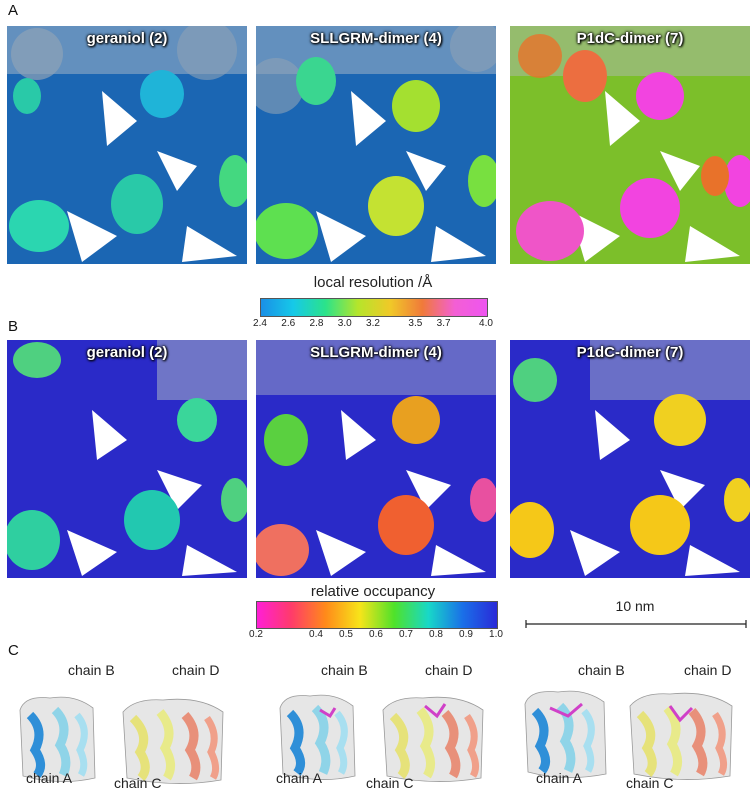 The height and width of the screenshot is (795, 752). I want to click on occupancy-map-p1dc: P1dC-dimer (7), so click(630, 459).